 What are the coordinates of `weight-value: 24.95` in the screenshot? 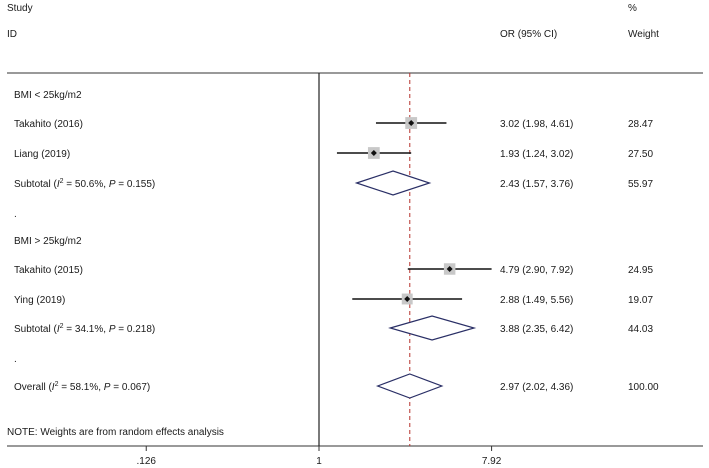 It's located at (640, 270).